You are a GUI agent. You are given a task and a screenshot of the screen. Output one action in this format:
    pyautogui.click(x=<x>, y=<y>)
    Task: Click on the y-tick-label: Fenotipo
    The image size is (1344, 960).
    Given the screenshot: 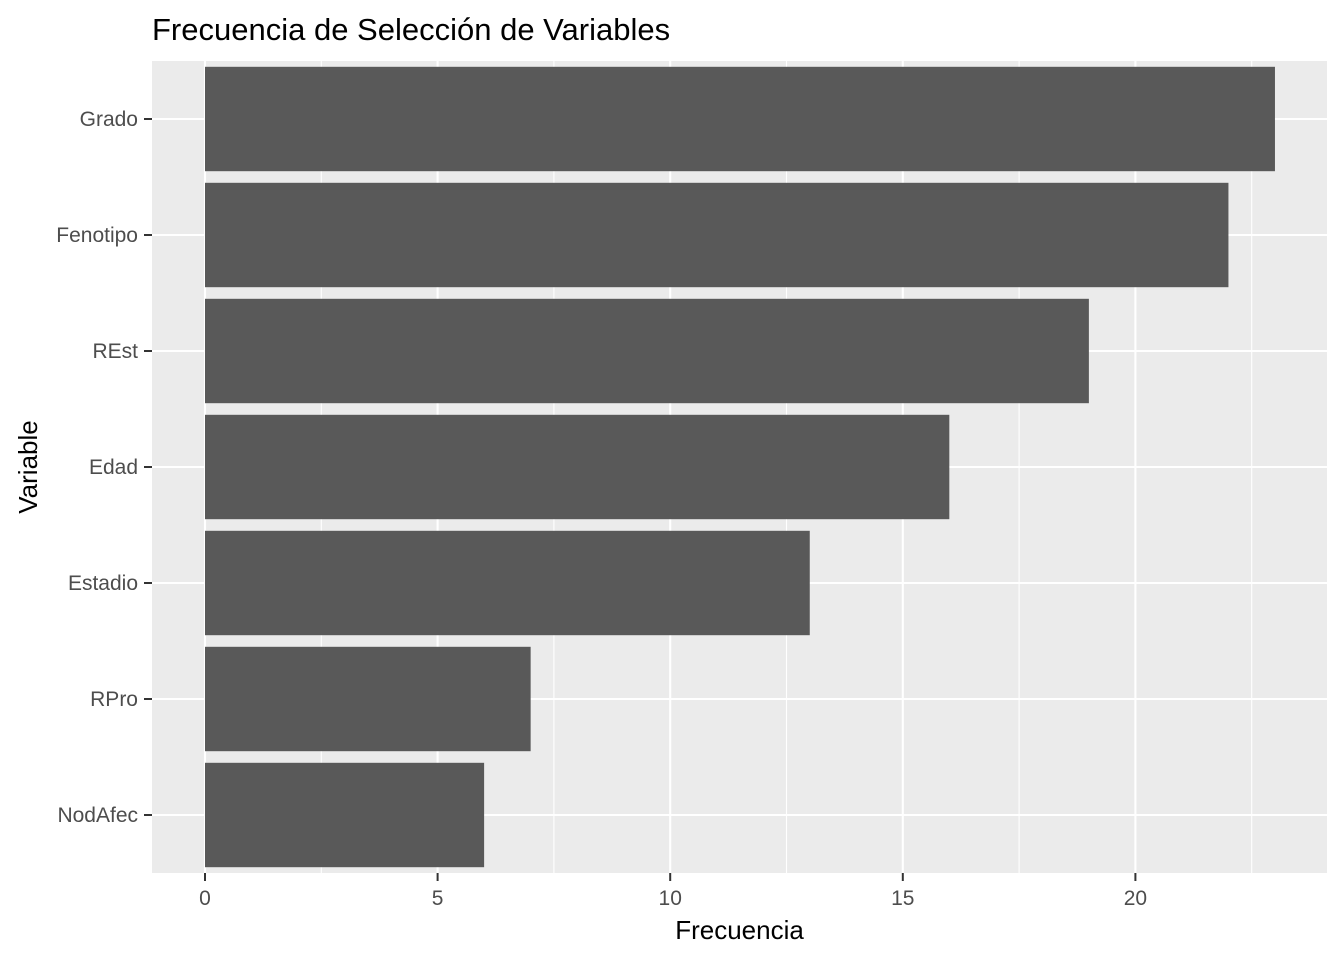 What is the action you would take?
    pyautogui.click(x=97, y=235)
    